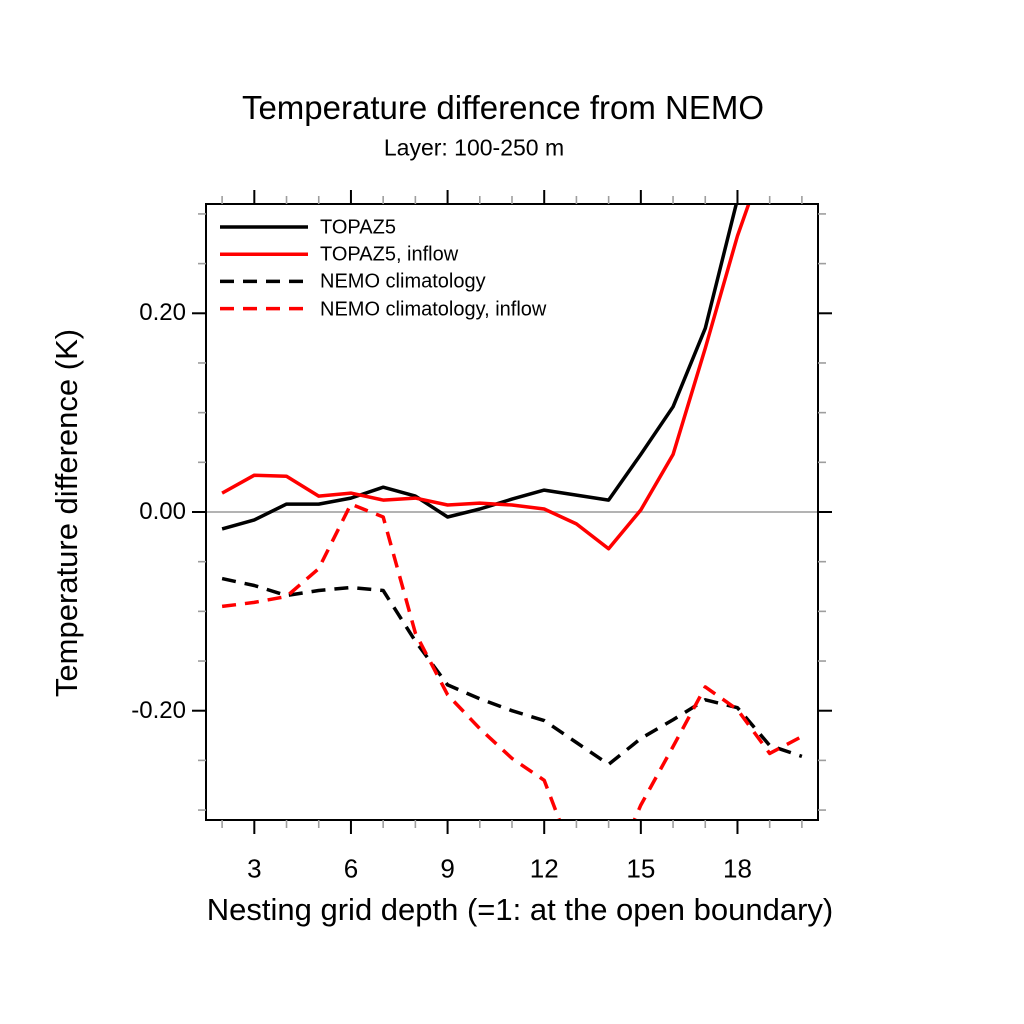  What do you see at coordinates (447, 868) in the screenshot?
I see `x-tick-label: 9` at bounding box center [447, 868].